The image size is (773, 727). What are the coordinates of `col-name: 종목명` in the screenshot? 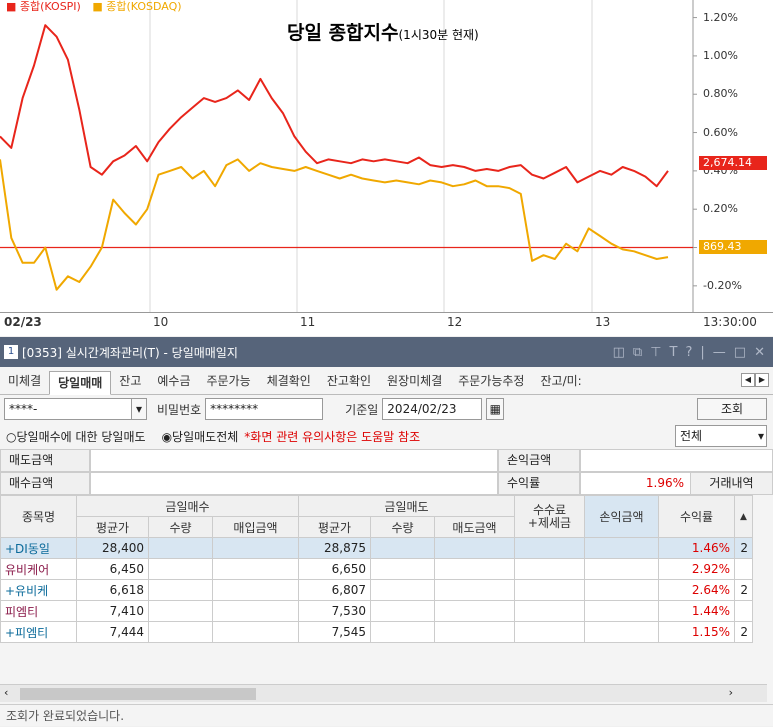 It's located at (38, 516).